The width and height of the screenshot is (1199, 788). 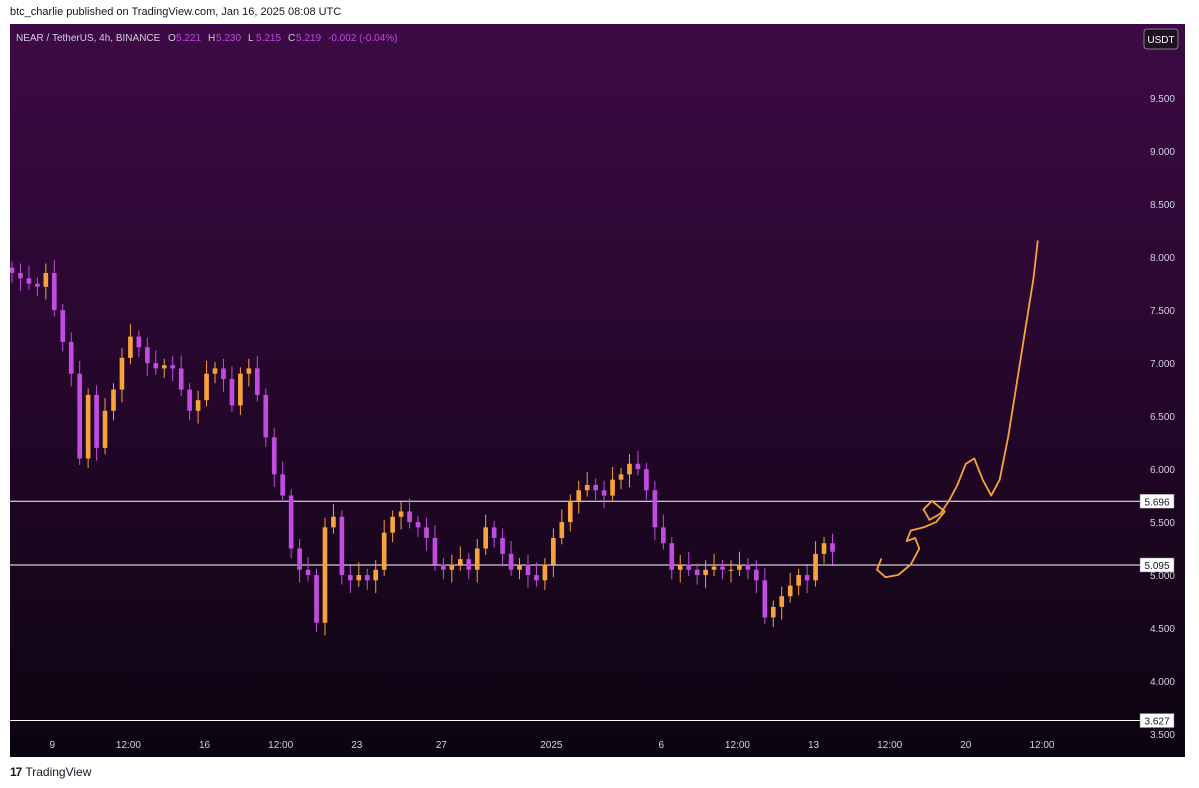 I want to click on ohlc-value: 5.215, so click(x=268, y=38).